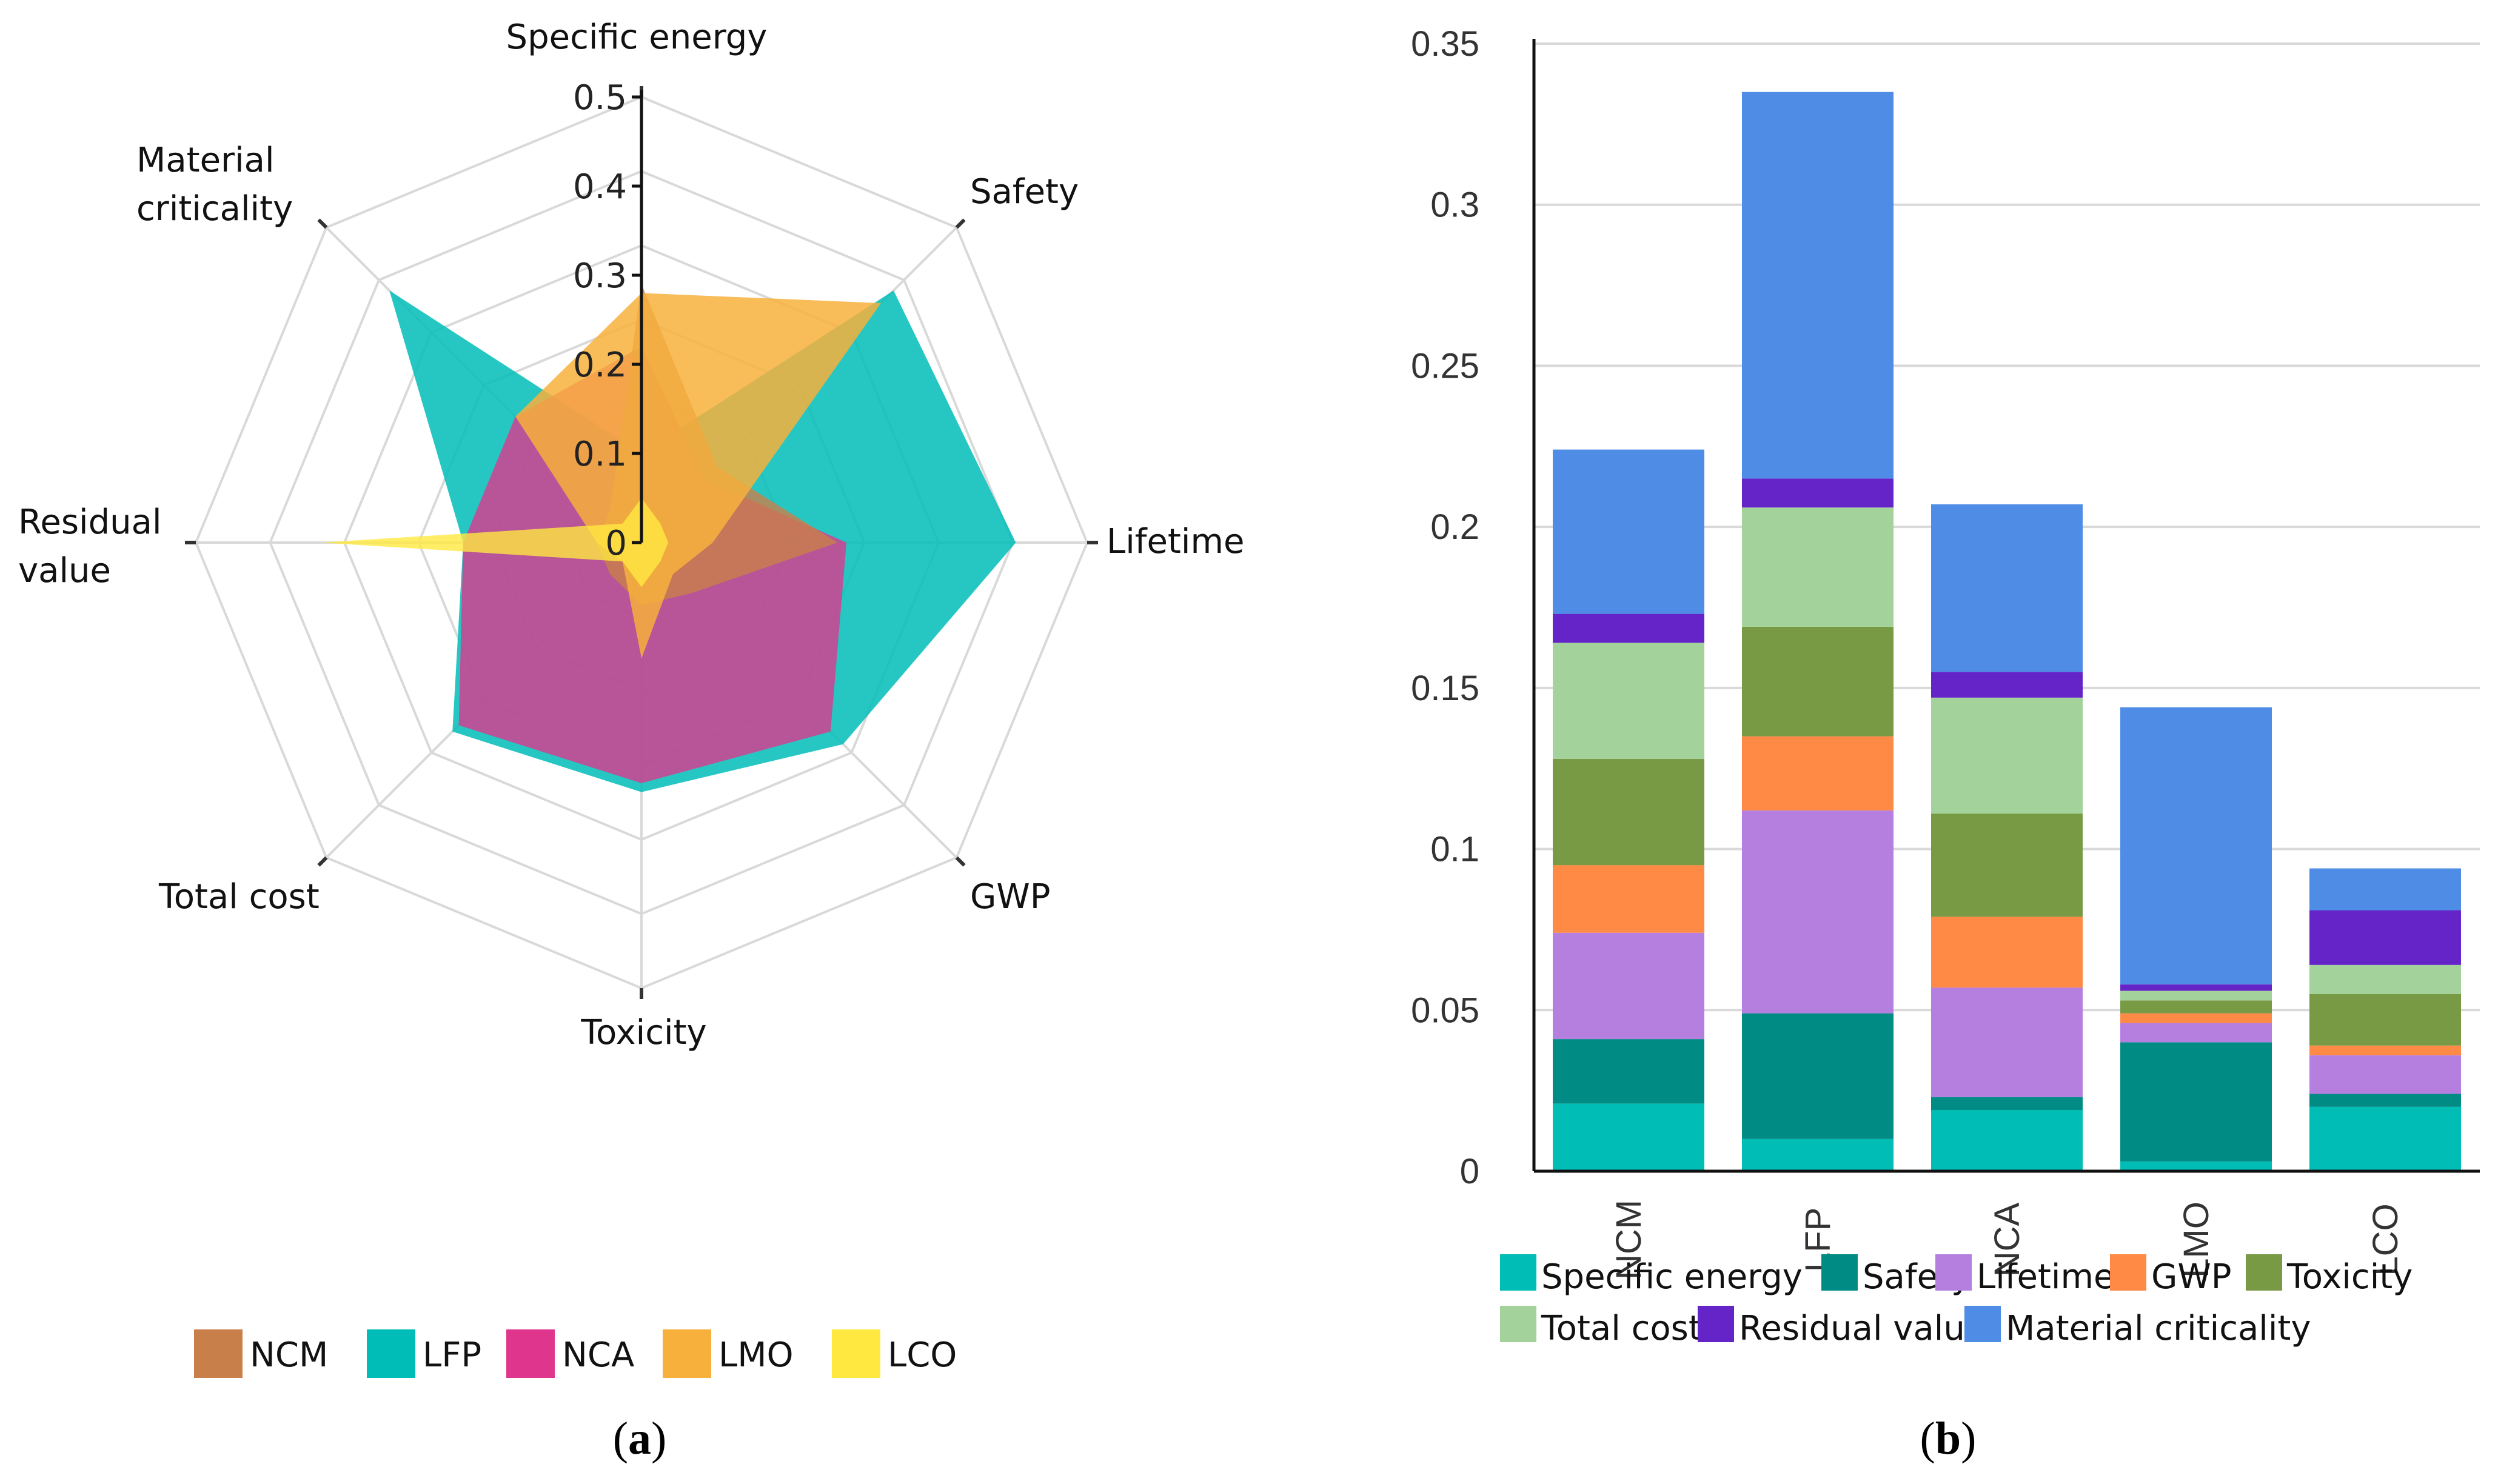 This screenshot has width=2498, height=1484. I want to click on bar-legend-item-gwp: GWP, so click(2171, 1275).